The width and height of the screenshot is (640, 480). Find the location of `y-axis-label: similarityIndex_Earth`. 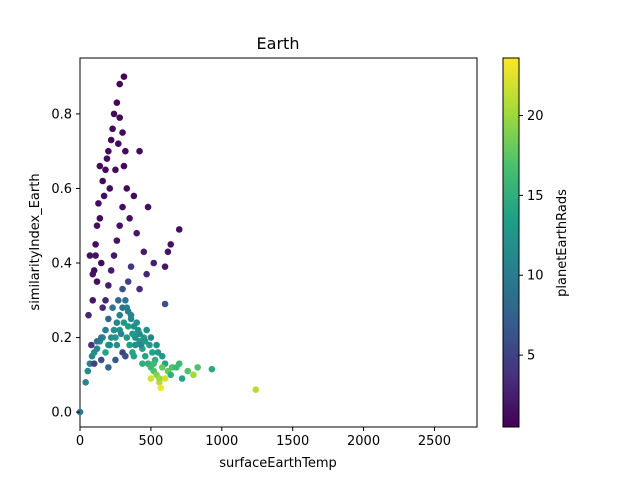

y-axis-label: similarityIndex_Earth is located at coordinates (35, 241).